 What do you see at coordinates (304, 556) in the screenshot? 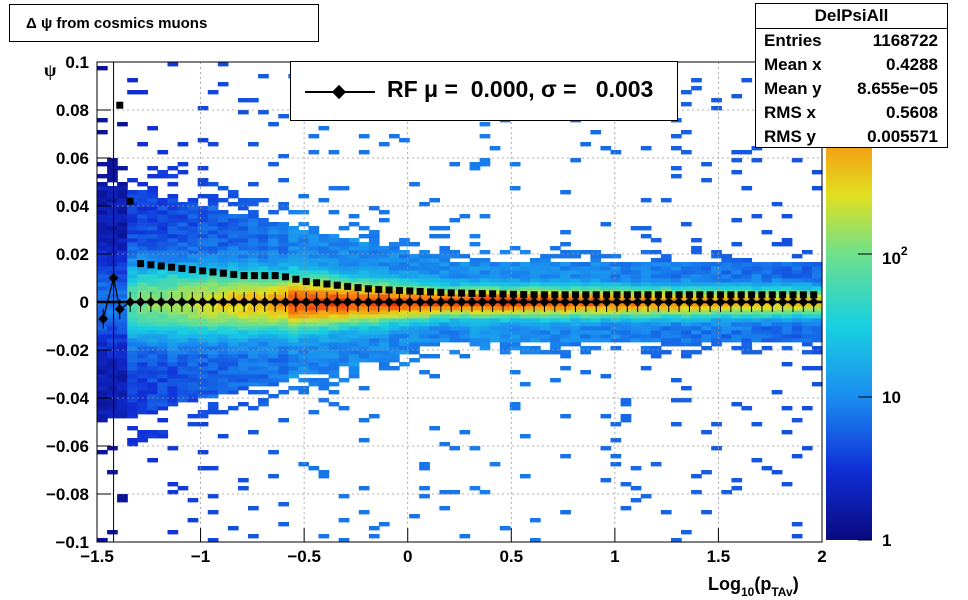
I see `x-tick-label: −0.5` at bounding box center [304, 556].